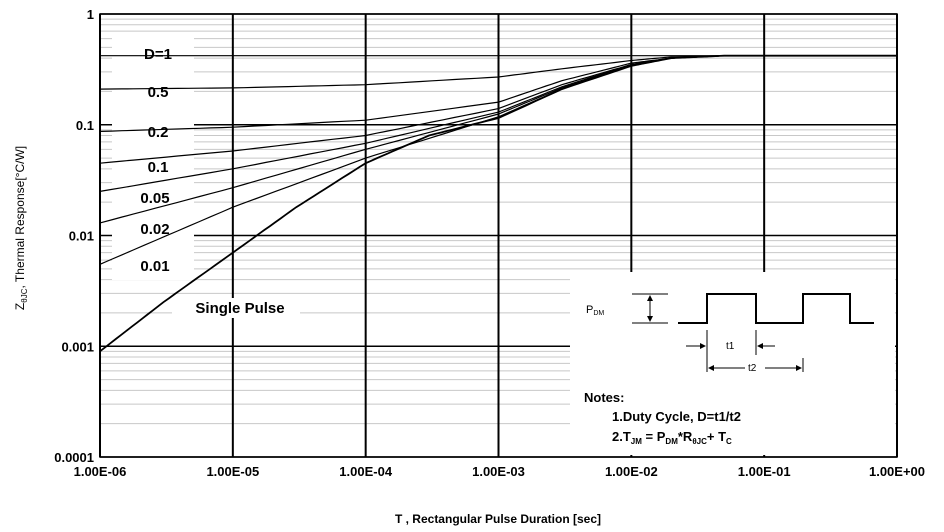 The height and width of the screenshot is (532, 944). What do you see at coordinates (897, 471) in the screenshot?
I see `x-tick-label: 1.00E+00` at bounding box center [897, 471].